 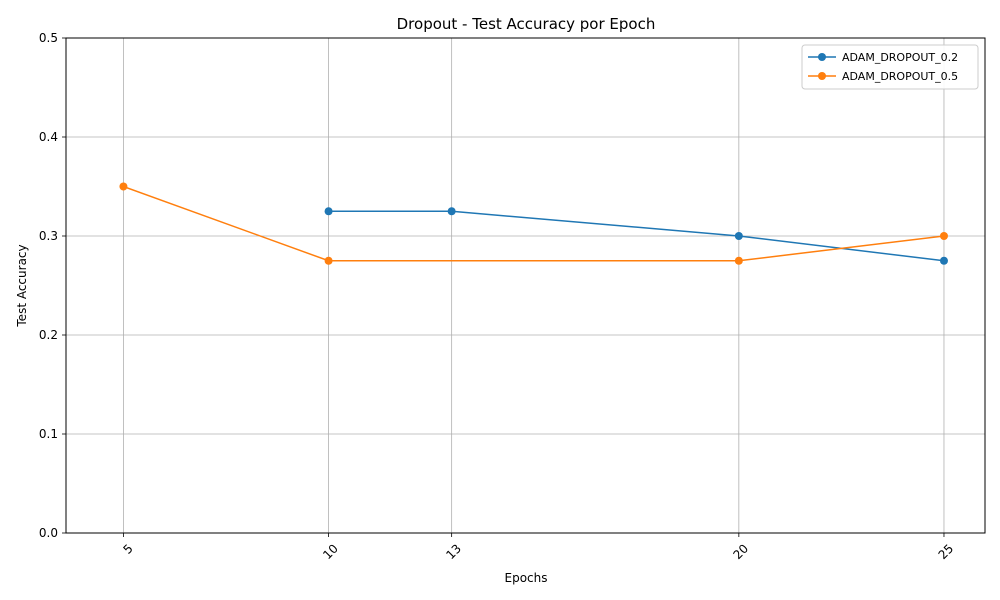 What do you see at coordinates (740, 551) in the screenshot?
I see `x-tick-label: 20` at bounding box center [740, 551].